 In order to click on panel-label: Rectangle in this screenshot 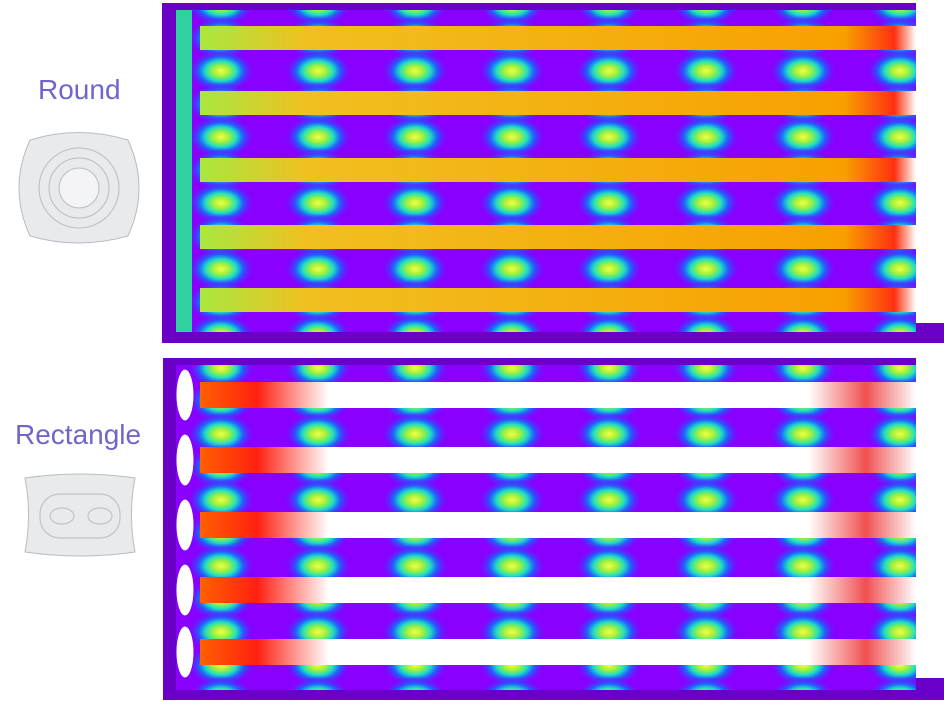, I will do `click(78, 434)`.